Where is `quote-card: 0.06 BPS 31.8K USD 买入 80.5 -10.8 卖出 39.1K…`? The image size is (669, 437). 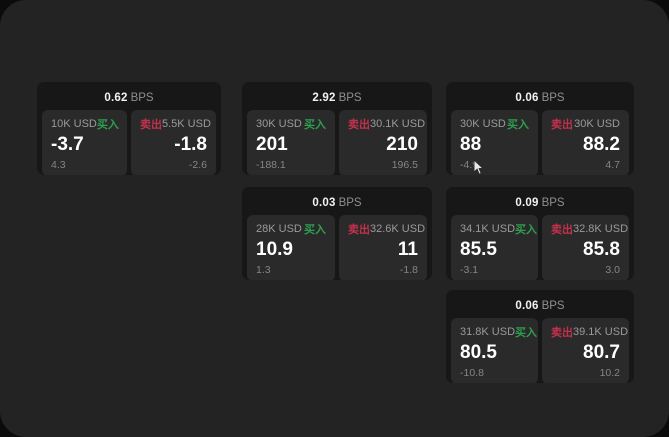
quote-card: 0.06 BPS 31.8K USD 买入 80.5 -10.8 卖出 39.1K… is located at coordinates (540, 336).